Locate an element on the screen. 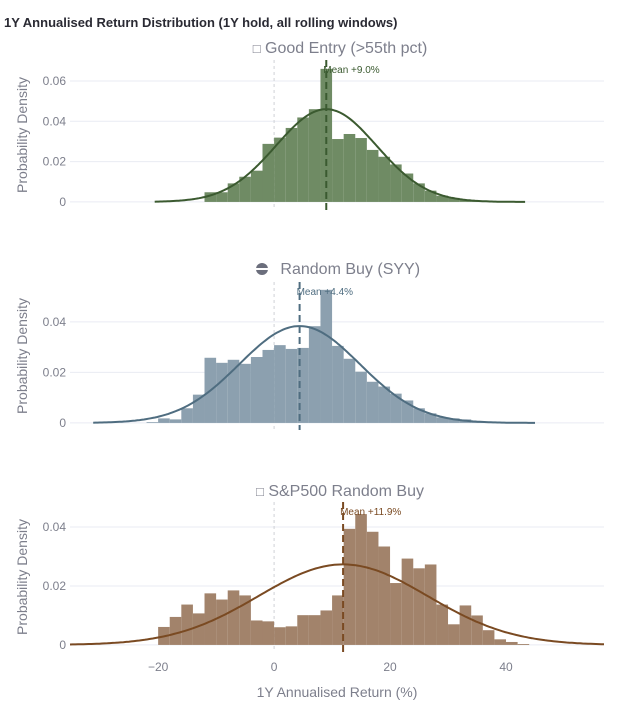  panel-title: Random Buy (SYY) is located at coordinates (340, 269).